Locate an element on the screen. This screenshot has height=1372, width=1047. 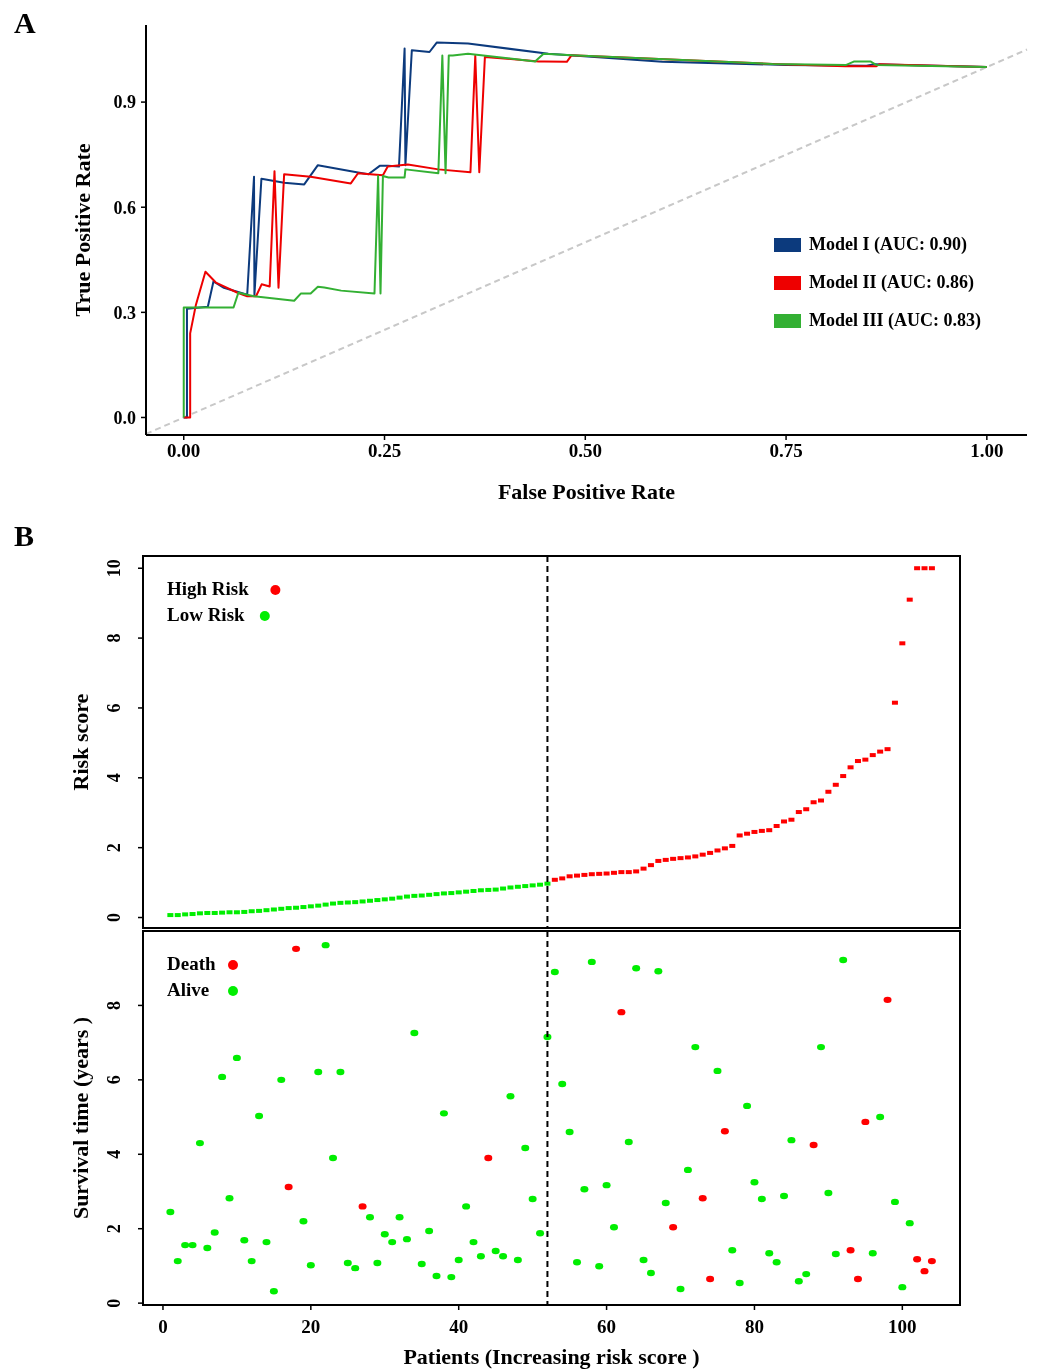
y-tick-label: 0.9 is located at coordinates (124, 102).